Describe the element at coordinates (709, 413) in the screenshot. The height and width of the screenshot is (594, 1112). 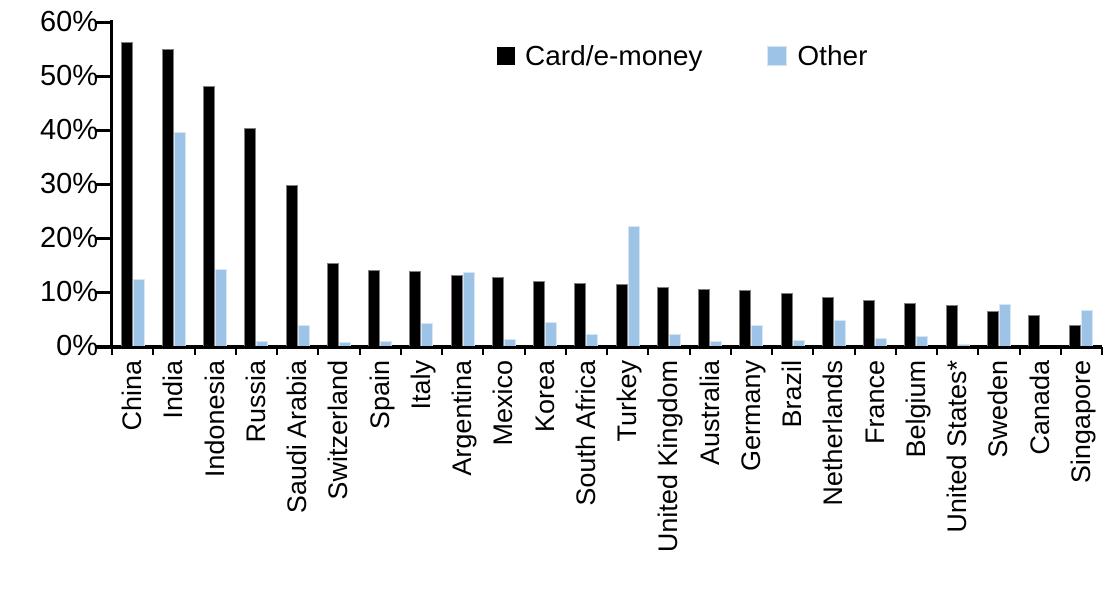
I see `category-label: Australia` at that location.